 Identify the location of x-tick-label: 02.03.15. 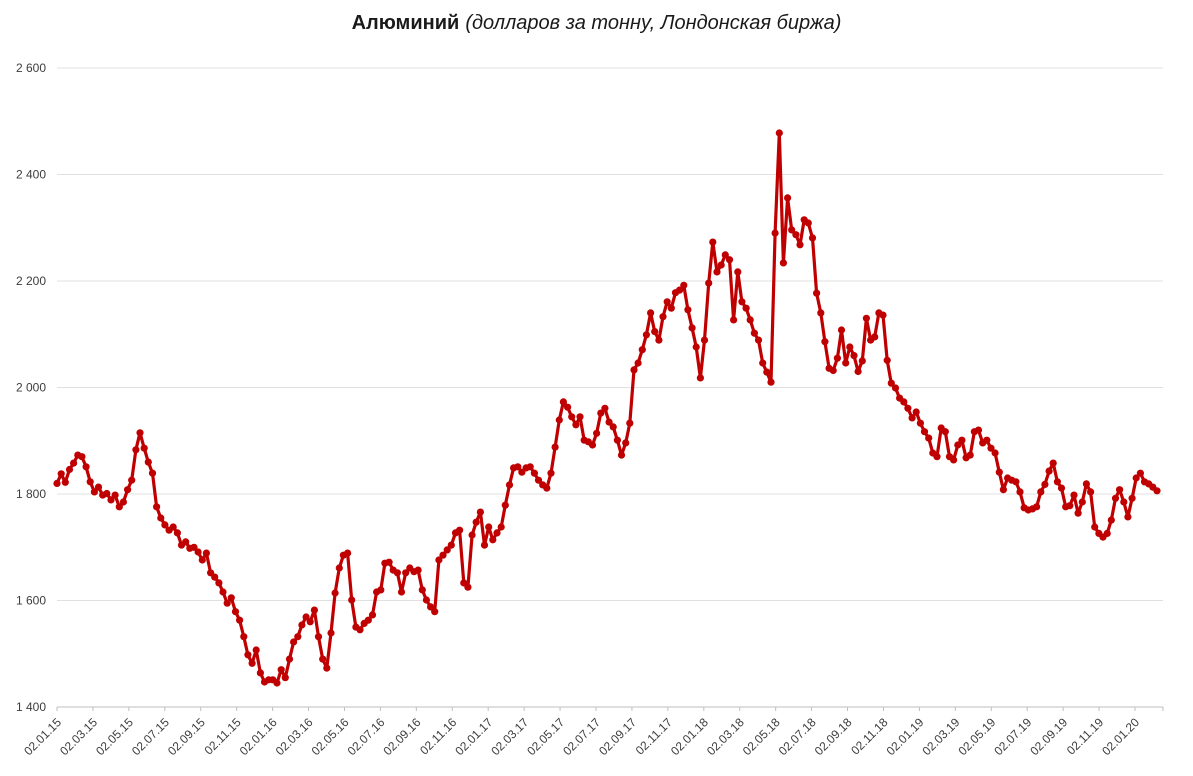
(78, 736).